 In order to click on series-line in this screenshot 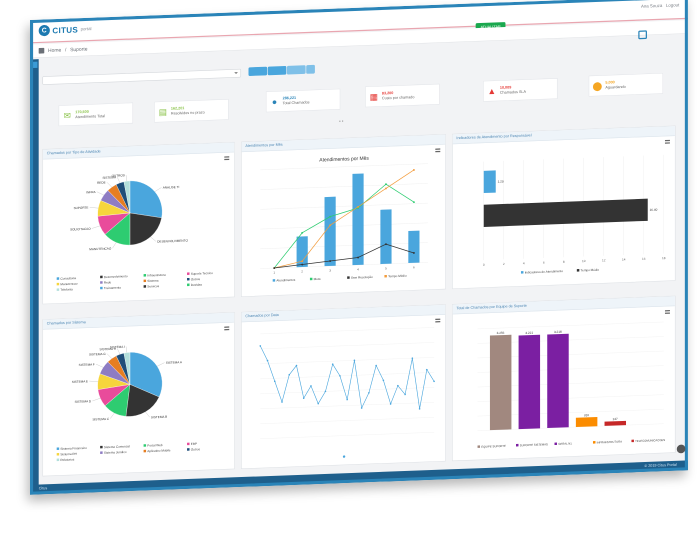, I will do `click(347, 377)`.